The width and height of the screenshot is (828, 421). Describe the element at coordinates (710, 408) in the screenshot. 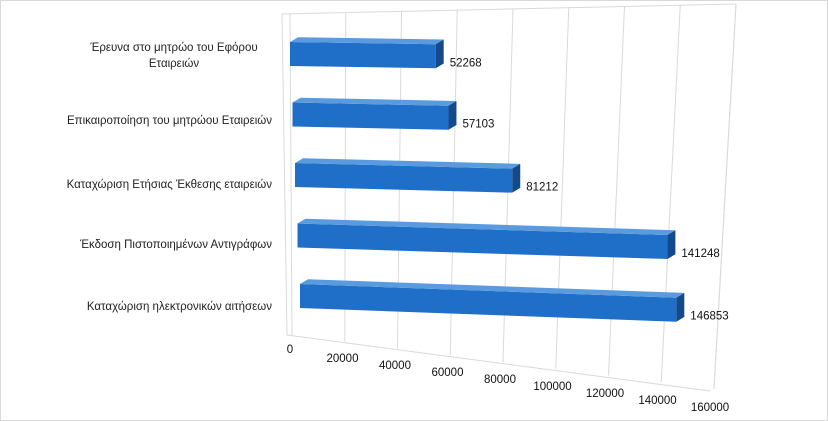

I see `x-tick-label: 160000` at that location.